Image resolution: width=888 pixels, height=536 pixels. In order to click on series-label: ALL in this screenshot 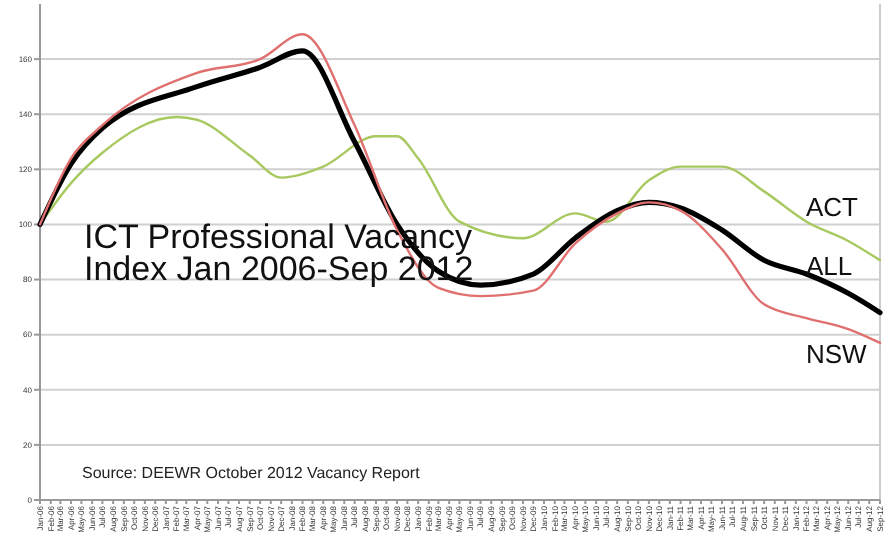, I will do `click(829, 265)`.